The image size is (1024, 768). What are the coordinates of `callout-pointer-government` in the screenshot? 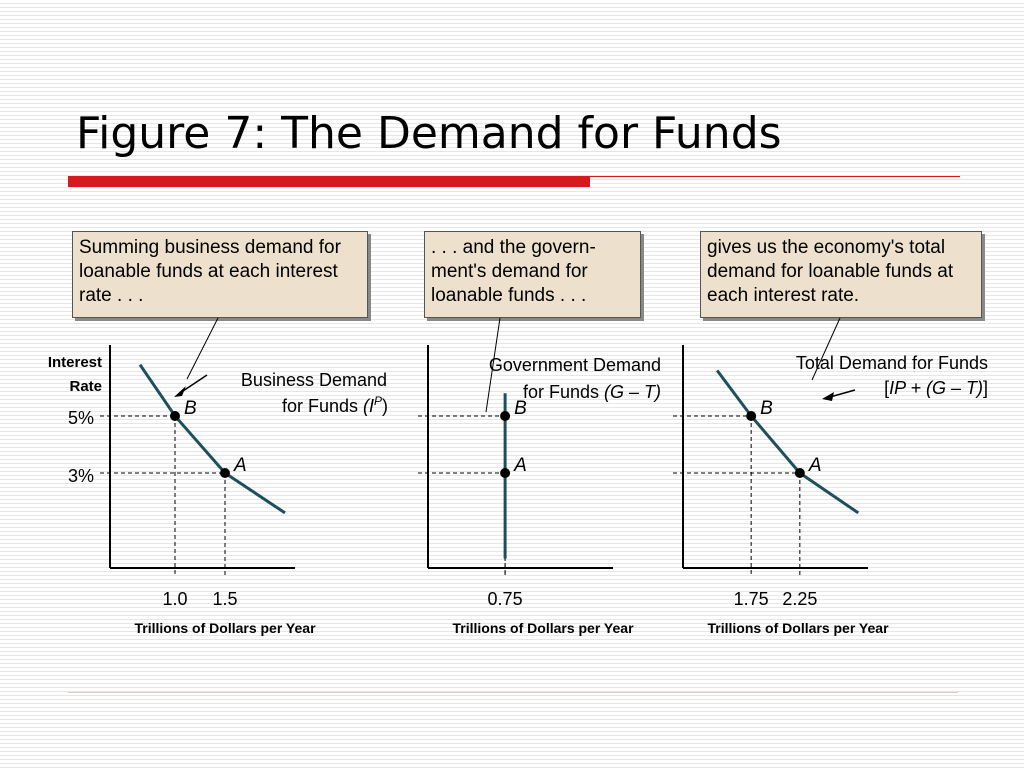 It's located at (493, 365).